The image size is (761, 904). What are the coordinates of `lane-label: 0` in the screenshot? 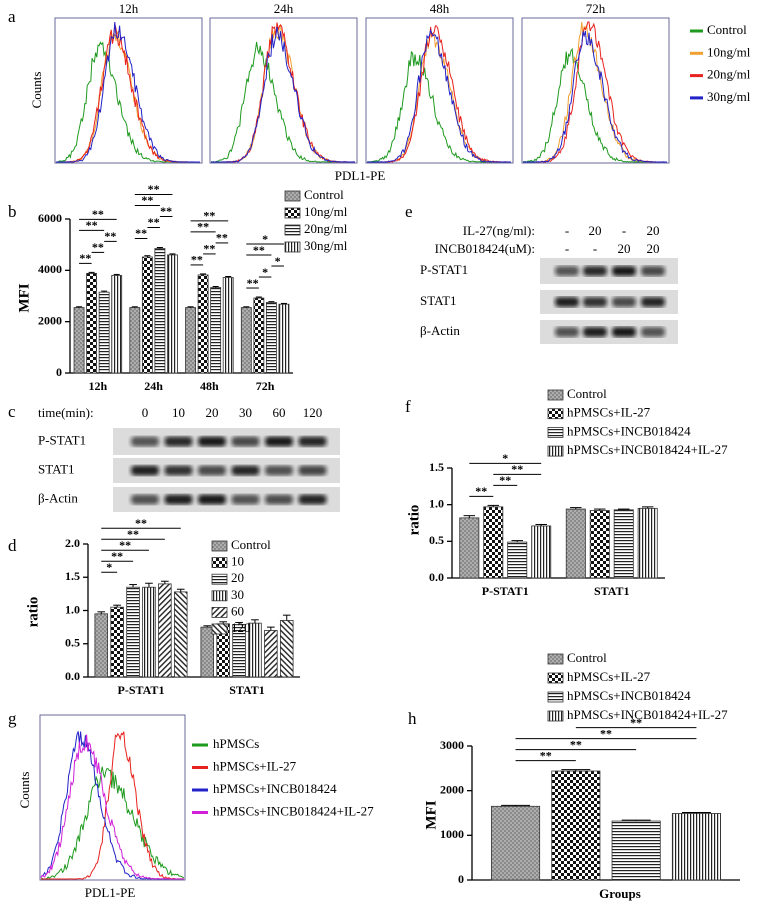 It's located at (145, 412).